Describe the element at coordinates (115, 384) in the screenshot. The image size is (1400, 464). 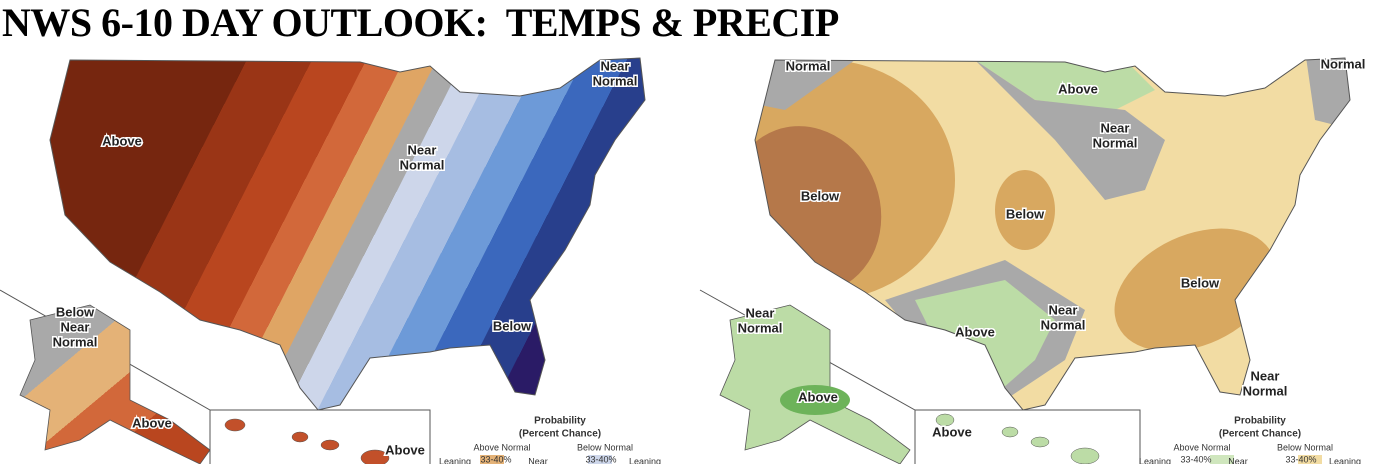
I see `alaska-temp` at that location.